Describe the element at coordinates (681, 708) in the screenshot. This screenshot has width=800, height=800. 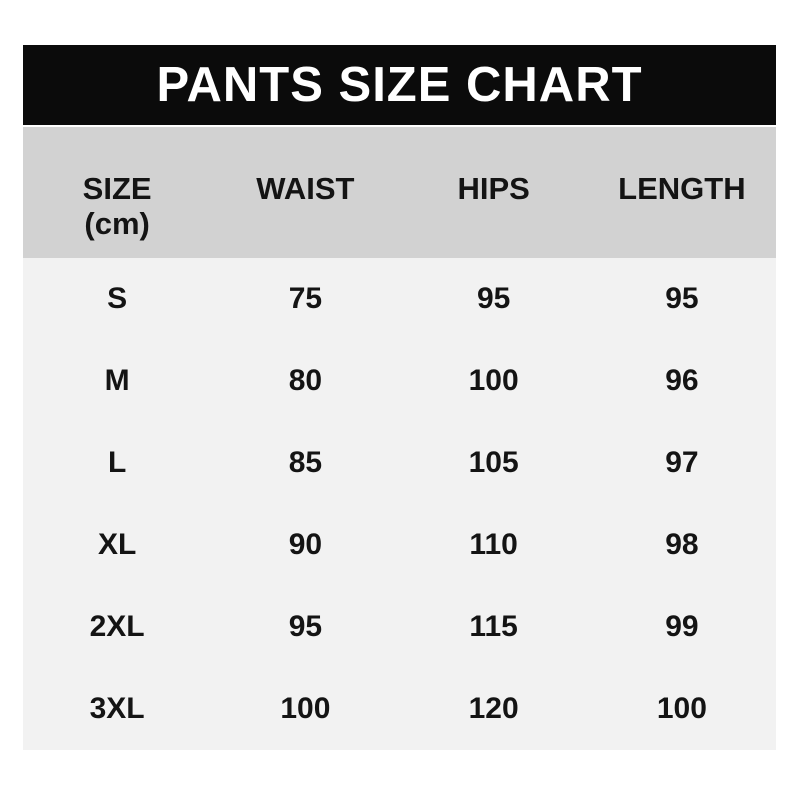
I see `cell-length: 100` at that location.